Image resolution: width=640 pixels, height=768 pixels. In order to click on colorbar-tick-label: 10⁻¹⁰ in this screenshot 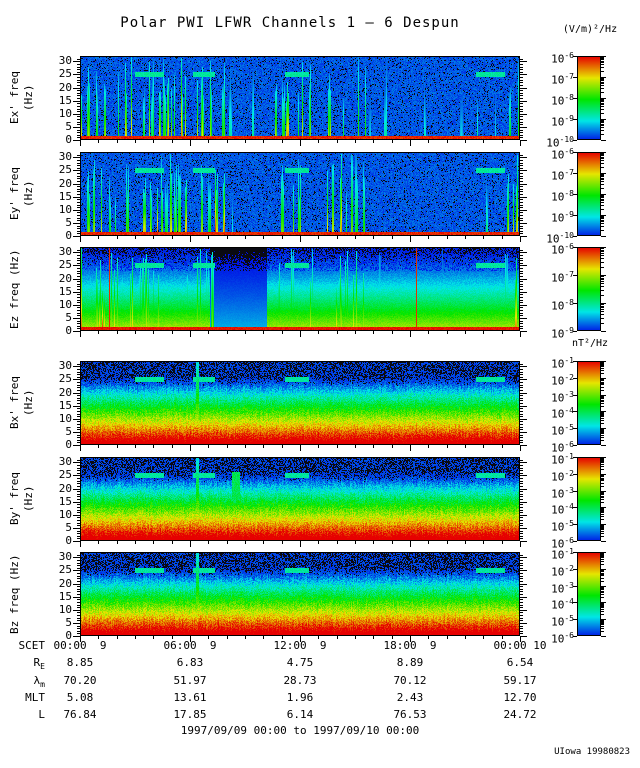, I will do `click(560, 238)`.